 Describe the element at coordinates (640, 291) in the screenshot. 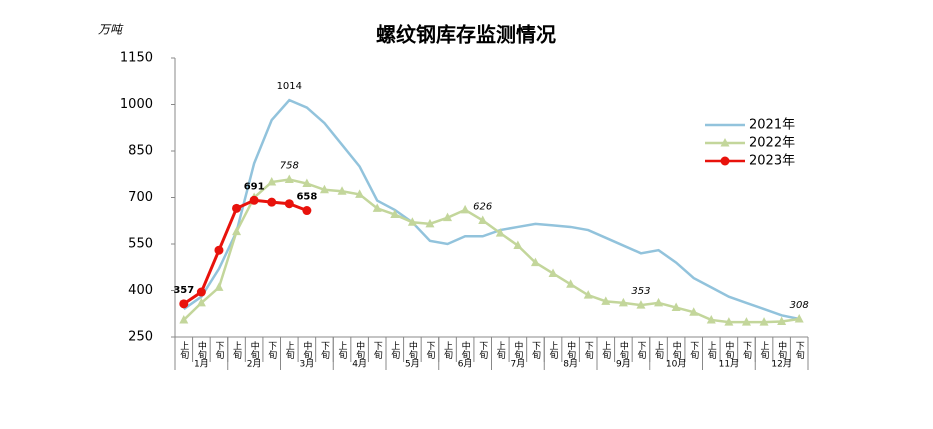

I see `value-label: 353` at that location.